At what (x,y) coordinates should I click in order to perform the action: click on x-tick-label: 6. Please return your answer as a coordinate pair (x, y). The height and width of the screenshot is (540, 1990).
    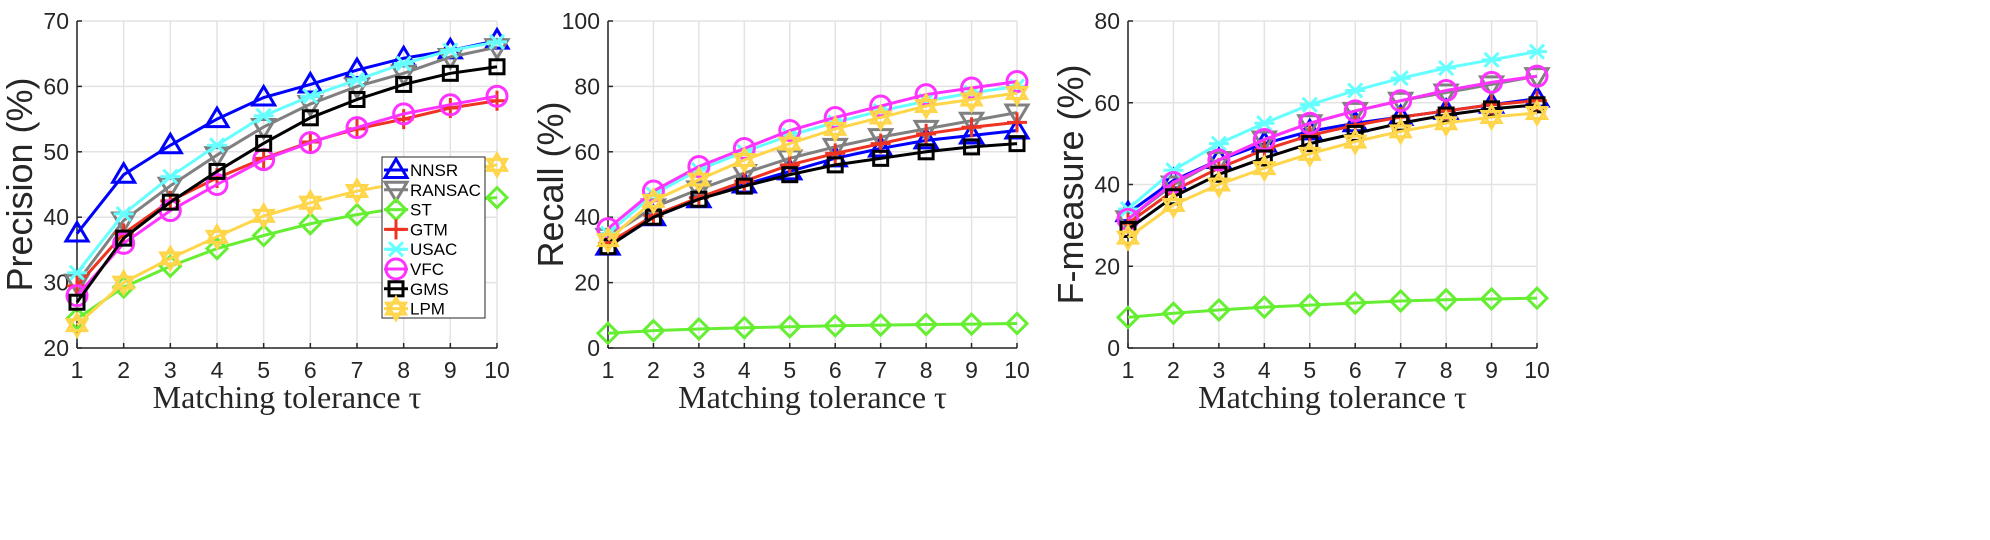
    Looking at the image, I should click on (835, 370).